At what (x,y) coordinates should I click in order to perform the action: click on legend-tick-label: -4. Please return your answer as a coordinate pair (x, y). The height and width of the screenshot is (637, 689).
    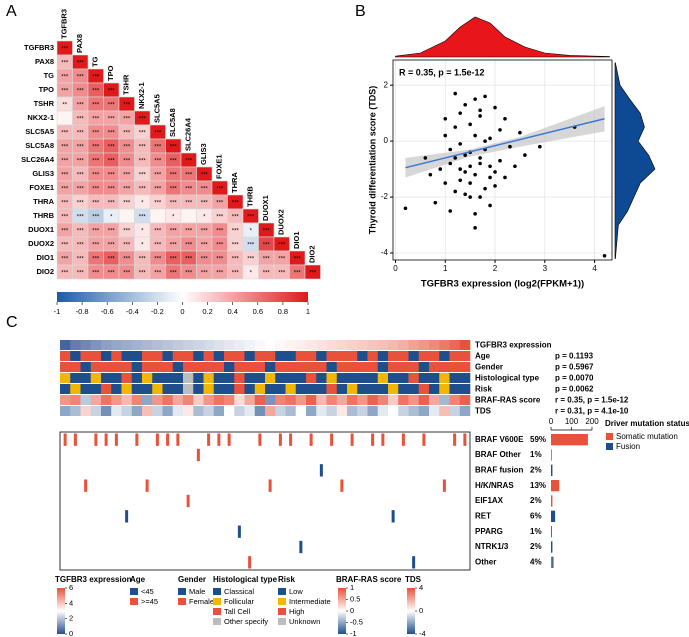
    Looking at the image, I should click on (422, 633).